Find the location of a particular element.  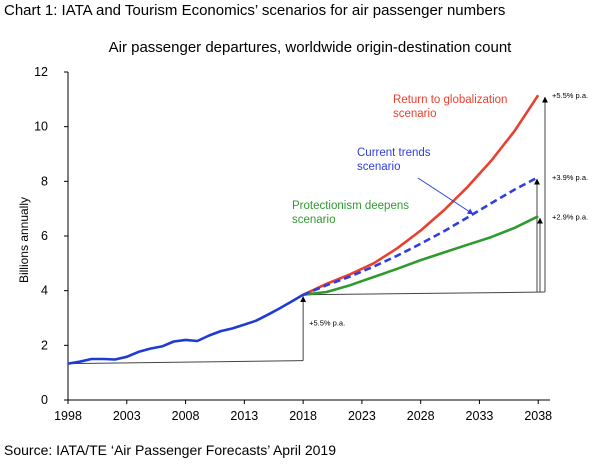

x-tick-label: 2008 is located at coordinates (186, 416).